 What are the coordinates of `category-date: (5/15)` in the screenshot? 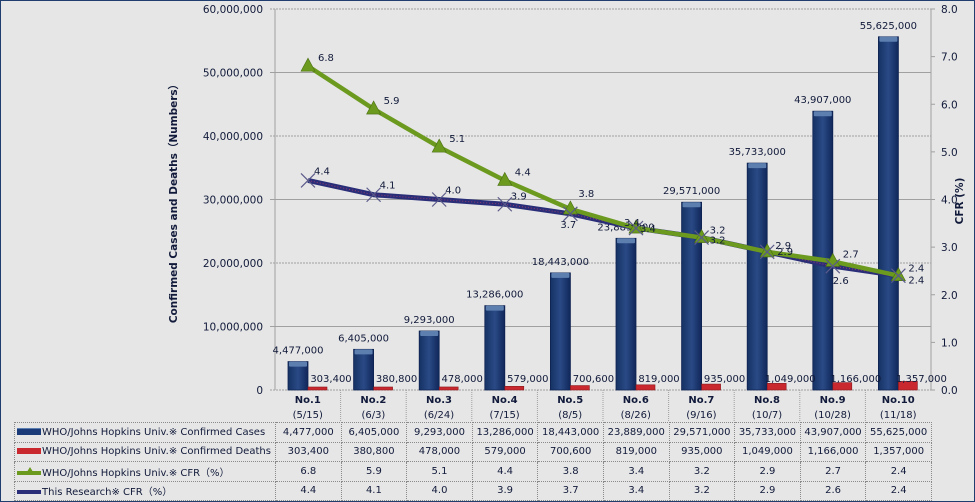 It's located at (308, 415).